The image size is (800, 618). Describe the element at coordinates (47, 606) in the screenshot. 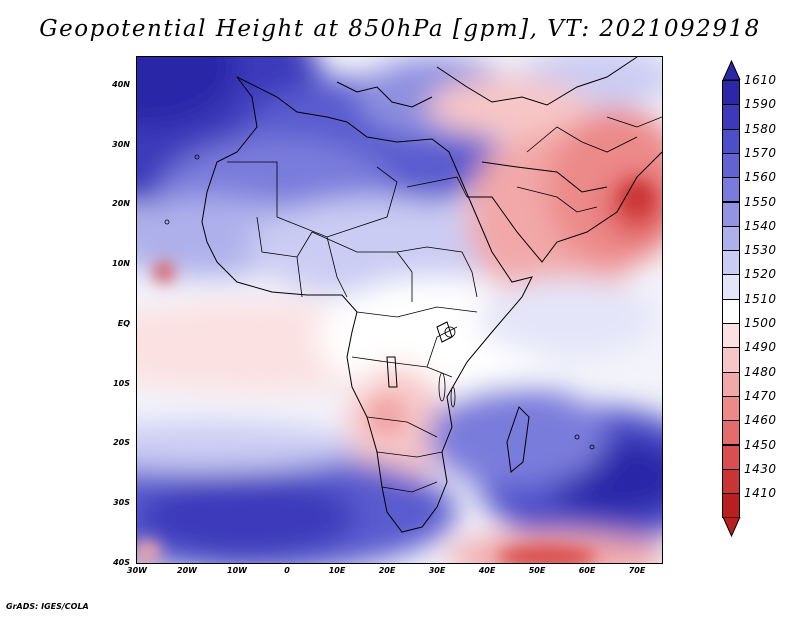

I see `footer-credit: GrADS: IGES/COLA` at that location.